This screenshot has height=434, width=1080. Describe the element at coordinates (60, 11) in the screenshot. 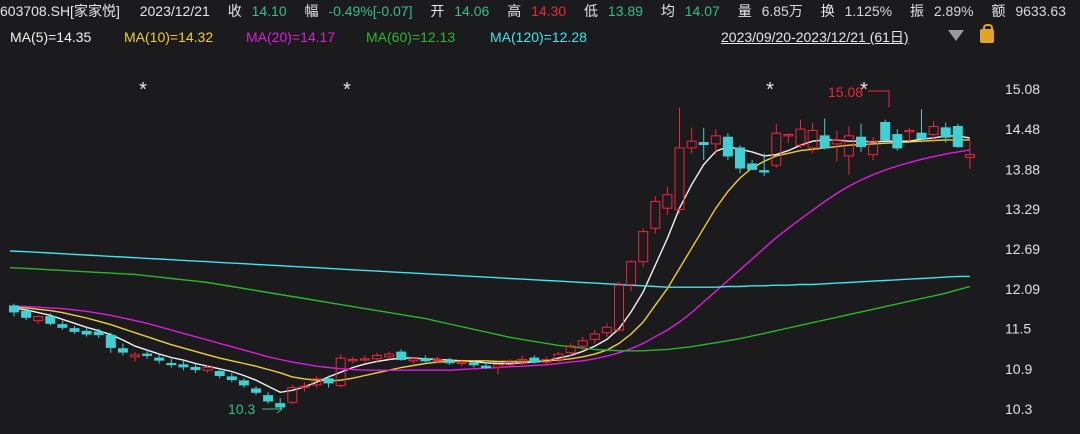

I see `stock-code: 603708.SH[家家悦]` at that location.